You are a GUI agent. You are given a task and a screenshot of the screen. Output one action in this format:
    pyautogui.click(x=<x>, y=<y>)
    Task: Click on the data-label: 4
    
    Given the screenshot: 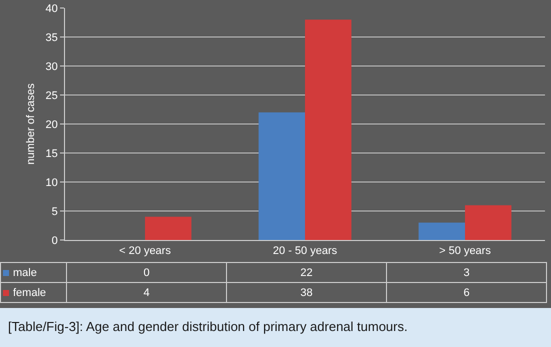 What is the action you would take?
    pyautogui.click(x=146, y=292)
    